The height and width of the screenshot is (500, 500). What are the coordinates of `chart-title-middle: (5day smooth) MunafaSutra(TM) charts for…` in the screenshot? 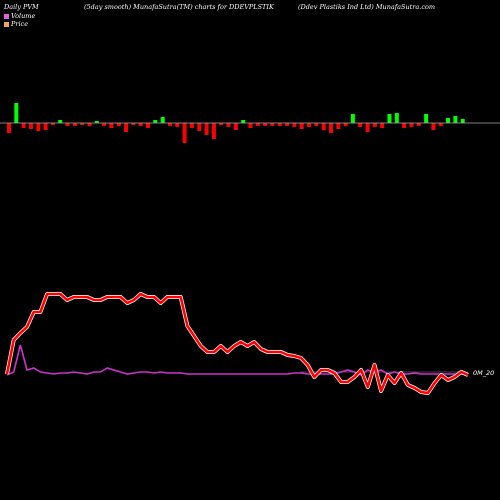 It's located at (179, 7).